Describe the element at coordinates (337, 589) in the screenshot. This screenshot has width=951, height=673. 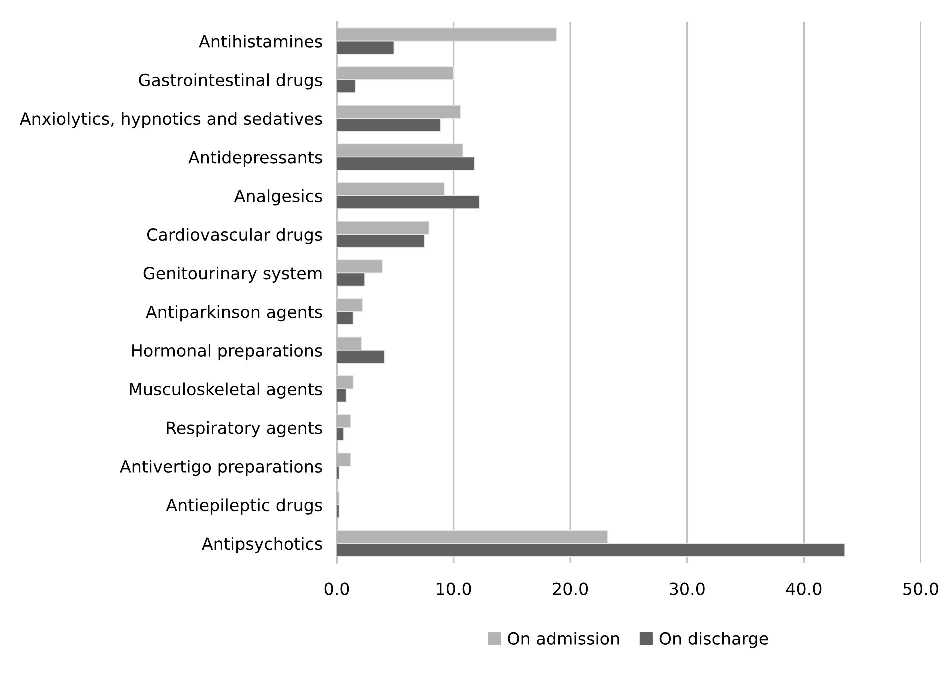
I see `x-tick-label: 0.0` at that location.